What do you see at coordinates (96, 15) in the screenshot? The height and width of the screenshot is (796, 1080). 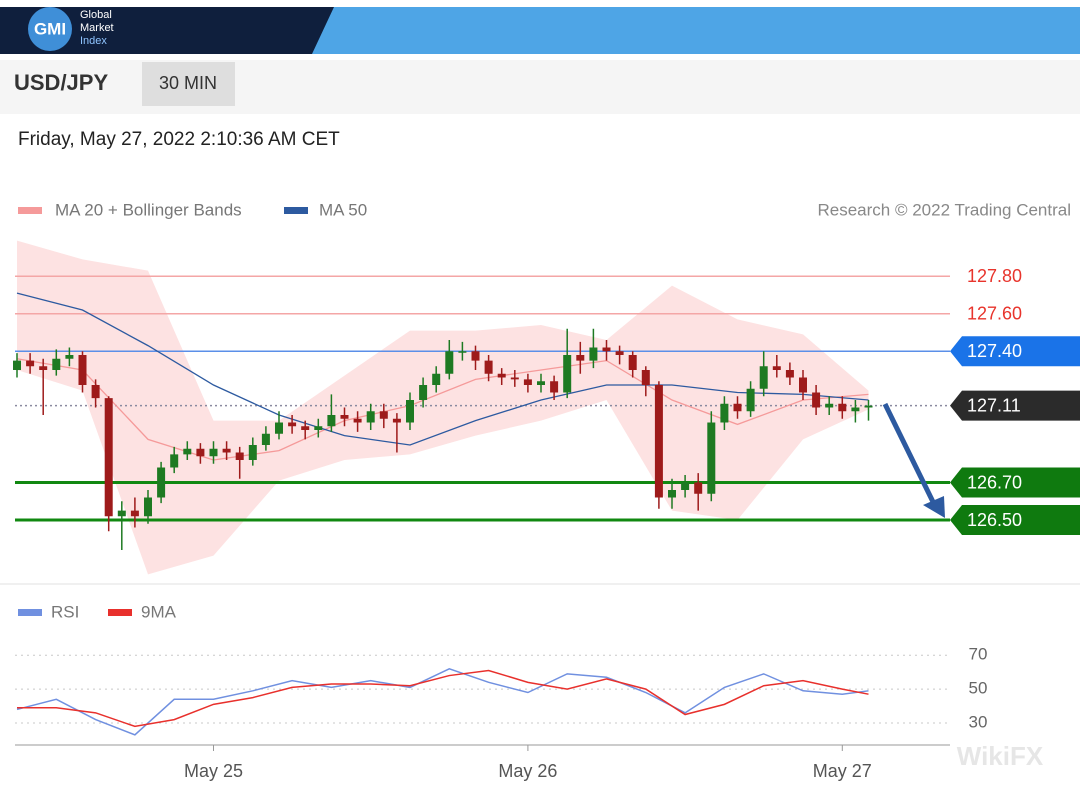 I see `brand-line: Global` at bounding box center [96, 15].